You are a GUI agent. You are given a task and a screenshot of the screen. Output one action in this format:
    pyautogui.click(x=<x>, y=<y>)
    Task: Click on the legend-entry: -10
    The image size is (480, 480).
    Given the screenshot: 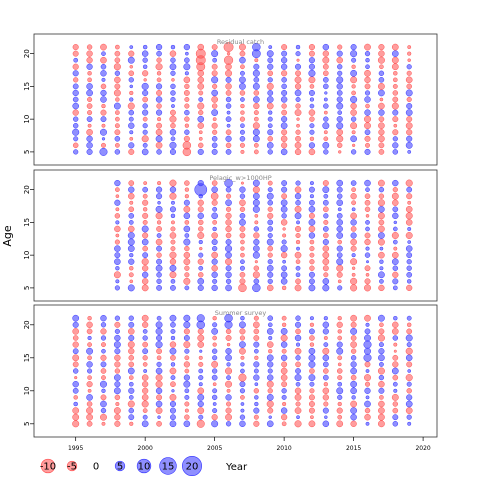 What is the action you would take?
    pyautogui.click(x=48, y=466)
    